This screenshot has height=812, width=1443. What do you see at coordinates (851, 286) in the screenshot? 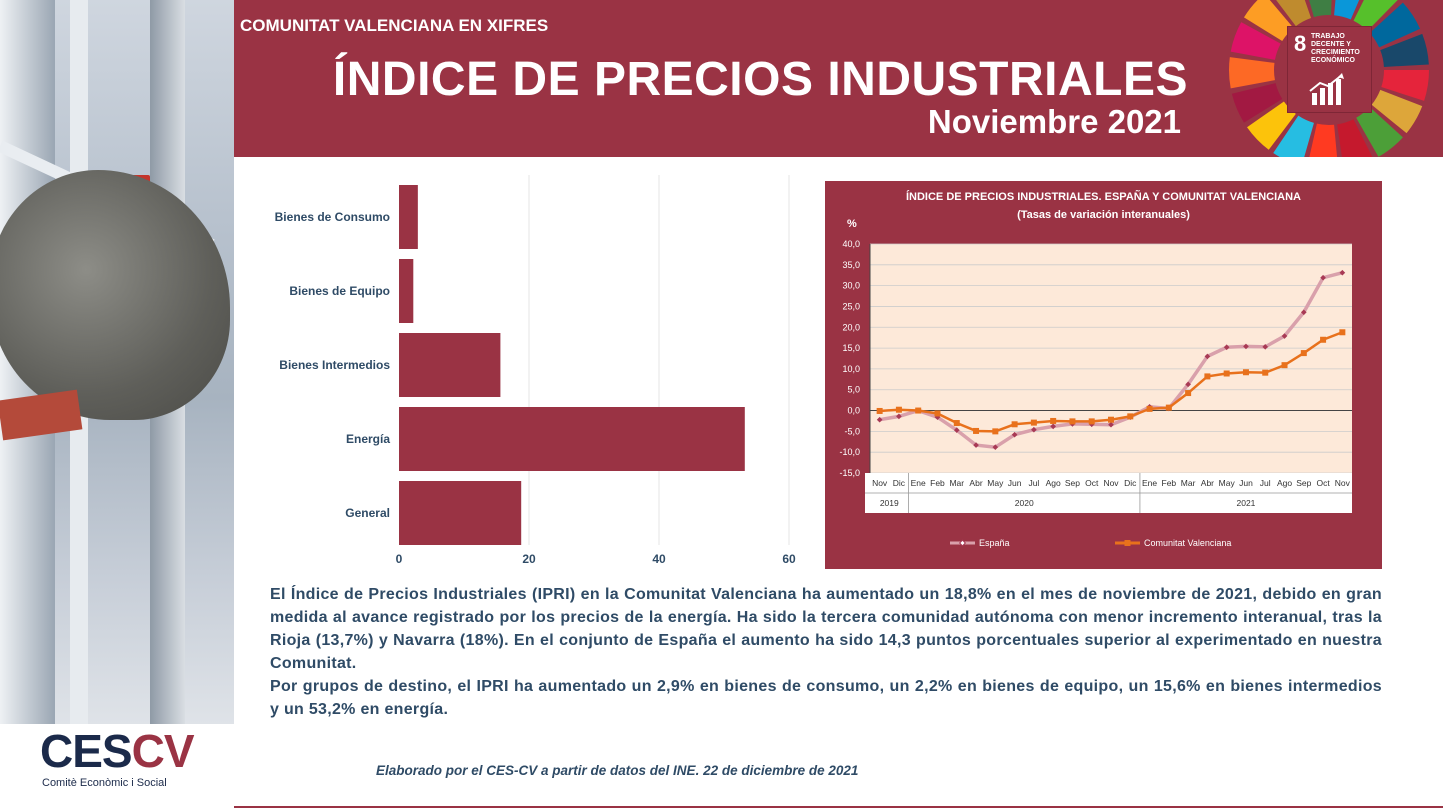
I see `y-tick-label: 30,0` at bounding box center [851, 286].